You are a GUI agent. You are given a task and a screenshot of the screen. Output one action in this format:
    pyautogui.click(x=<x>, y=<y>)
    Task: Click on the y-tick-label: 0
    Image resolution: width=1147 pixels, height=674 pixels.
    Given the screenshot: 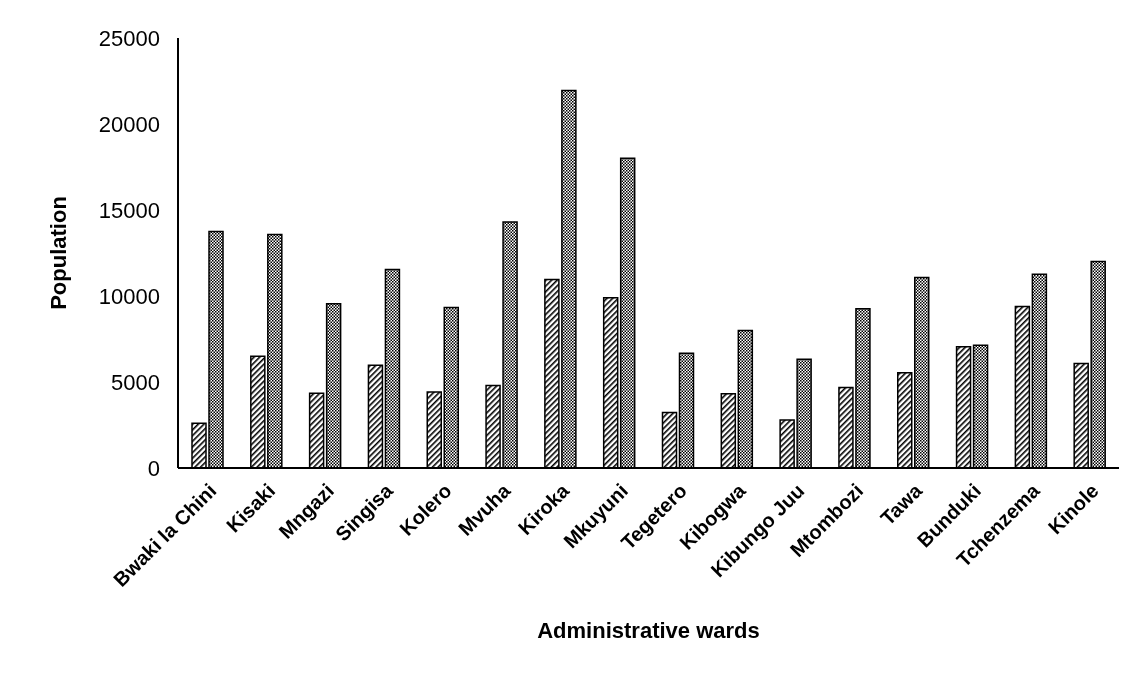 What is the action you would take?
    pyautogui.click(x=153, y=468)
    